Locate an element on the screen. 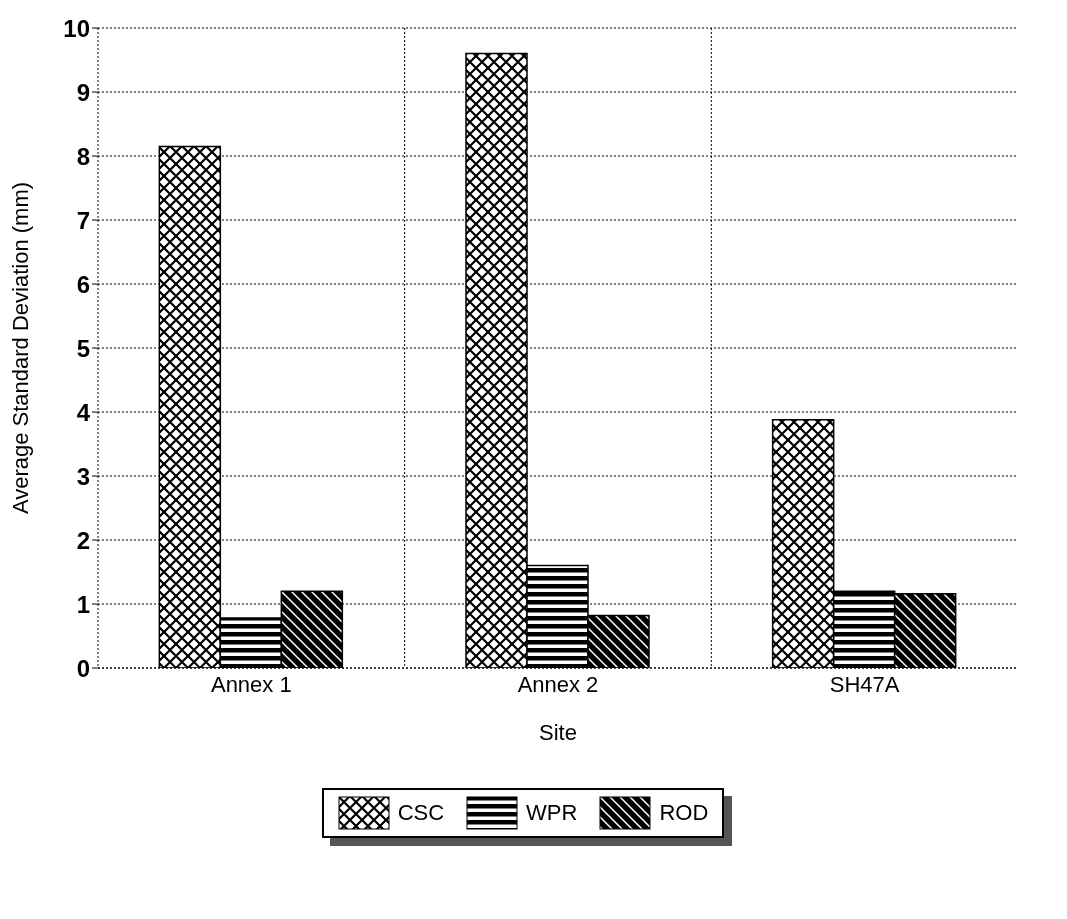 The width and height of the screenshot is (1067, 919). x-tick-label: Annex 1 is located at coordinates (251, 684).